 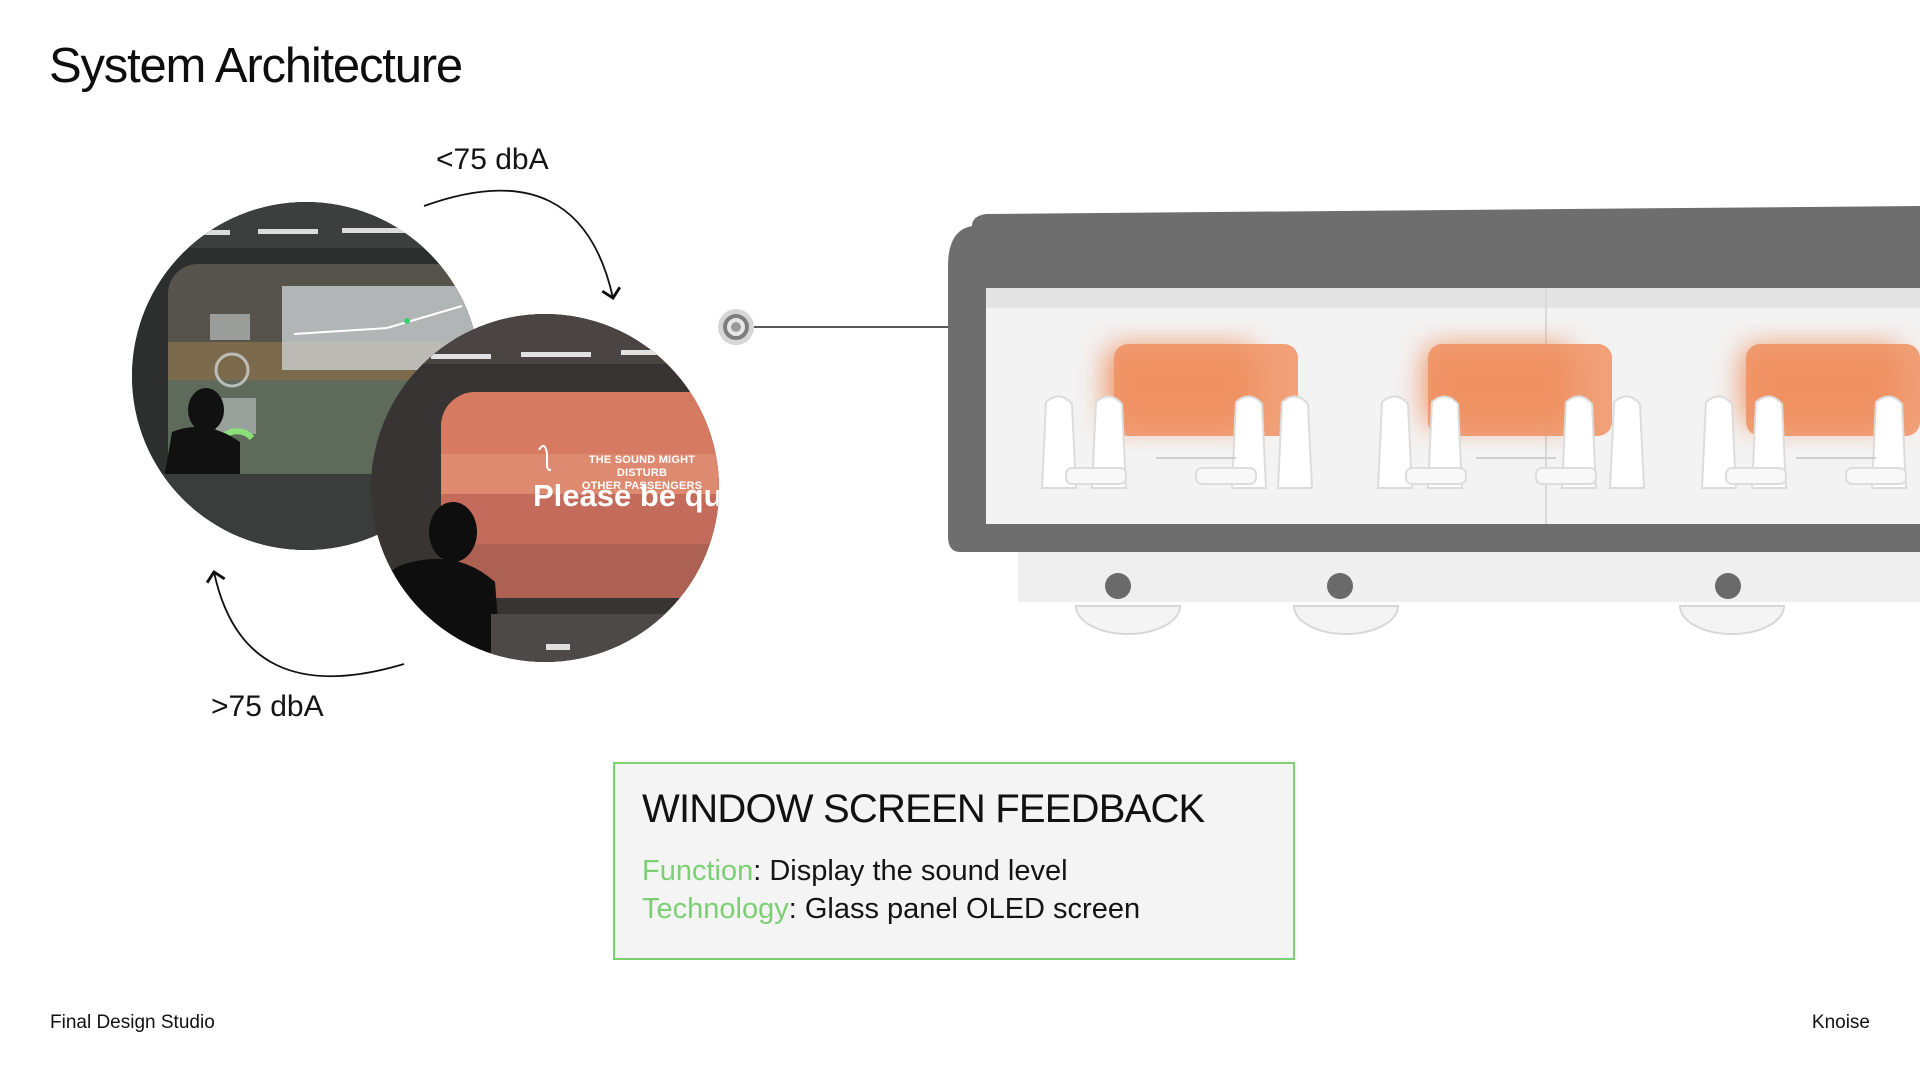 I want to click on warning-subtext: THE SOUND MIGHT DISTURB OTHER PASSENGERS, so click(x=642, y=473).